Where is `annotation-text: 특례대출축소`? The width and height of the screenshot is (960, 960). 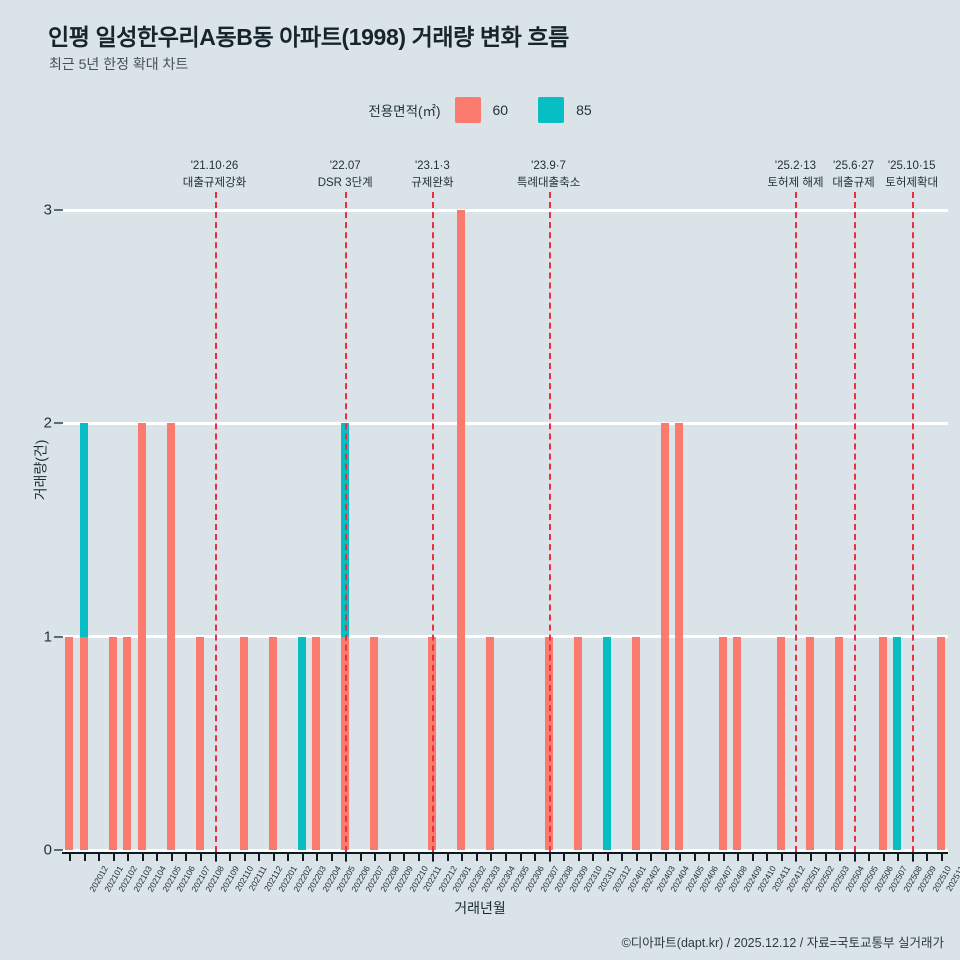
annotation-text: 특례대출축소 is located at coordinates (548, 182).